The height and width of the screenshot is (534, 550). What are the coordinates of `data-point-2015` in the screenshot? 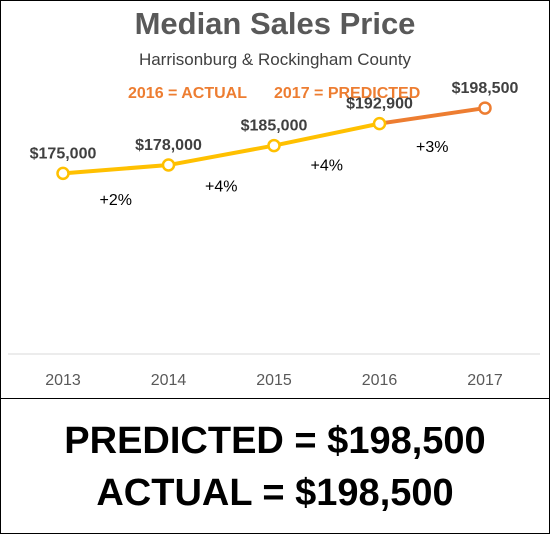 It's located at (274, 145).